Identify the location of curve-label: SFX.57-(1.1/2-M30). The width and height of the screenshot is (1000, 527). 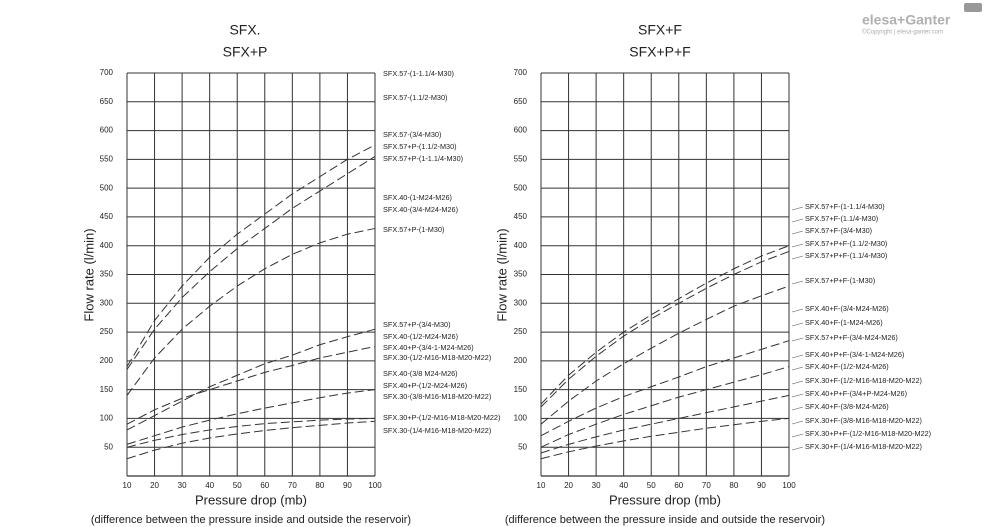
(415, 97).